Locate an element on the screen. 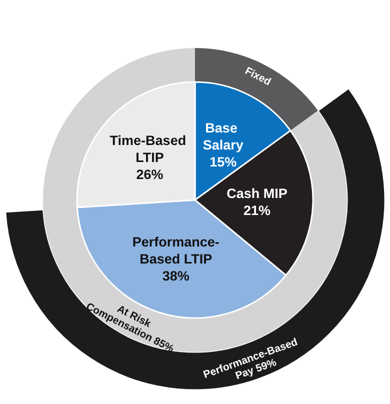 This screenshot has height=404, width=390. slice-label: Cash MIP is located at coordinates (257, 193).